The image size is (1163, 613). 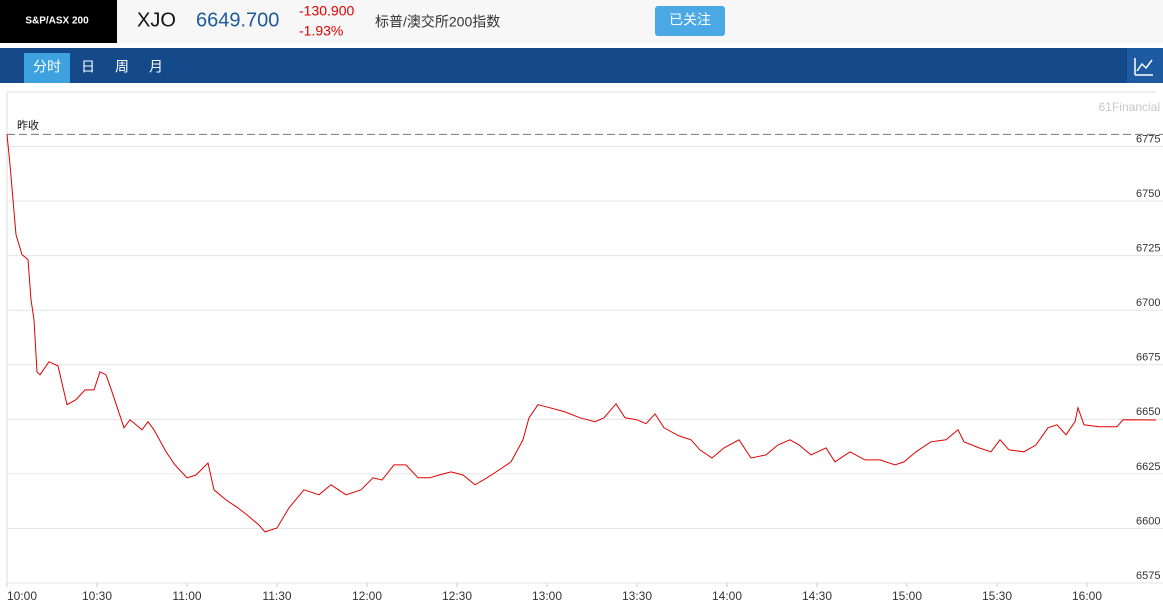 What do you see at coordinates (321, 31) in the screenshot?
I see `change-pct: -1.93%` at bounding box center [321, 31].